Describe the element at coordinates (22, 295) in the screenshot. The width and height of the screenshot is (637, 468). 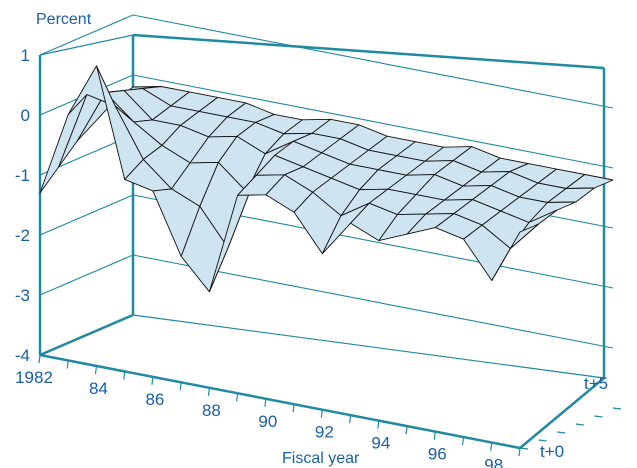
I see `y-tick-label: -3` at that location.